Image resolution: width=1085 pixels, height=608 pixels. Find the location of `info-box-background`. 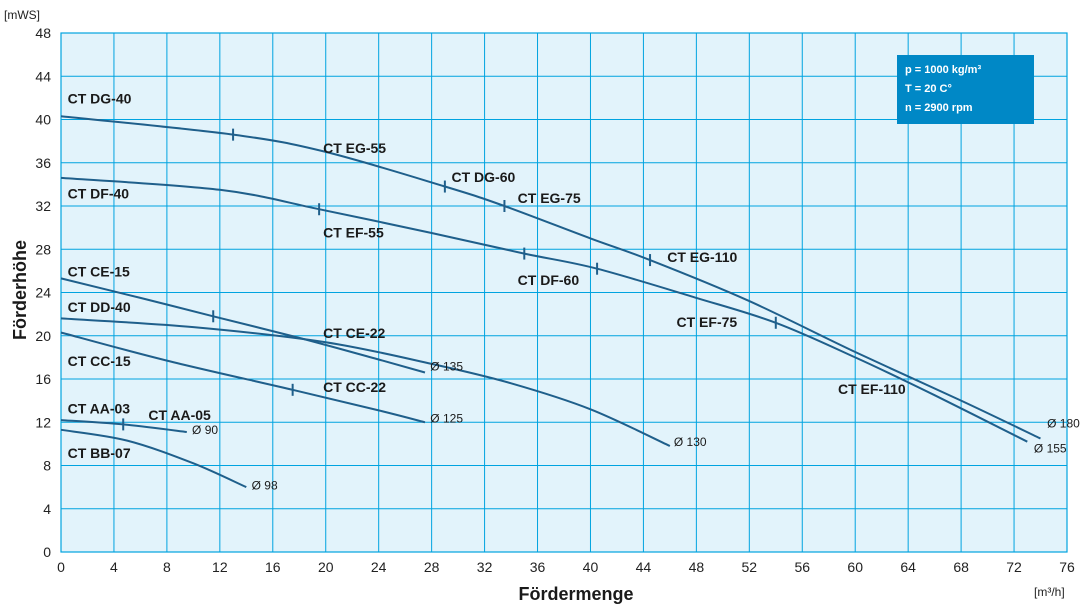

info-box-background is located at coordinates (965, 89).